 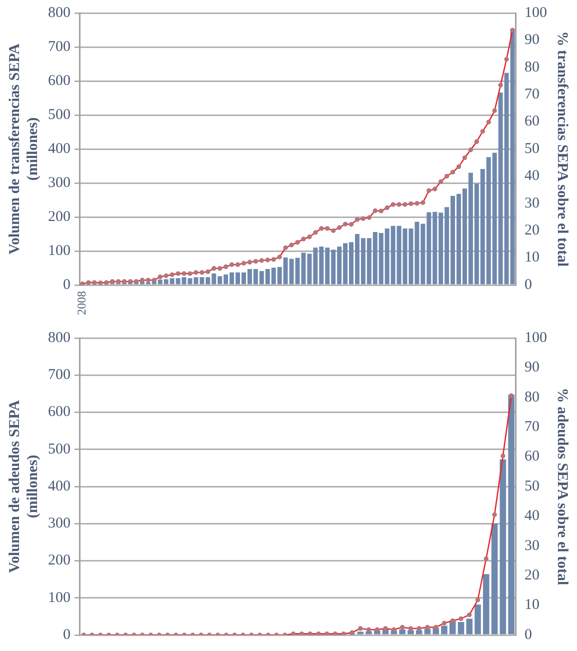 I want to click on x-tick-label: 2008, so click(x=81, y=303).